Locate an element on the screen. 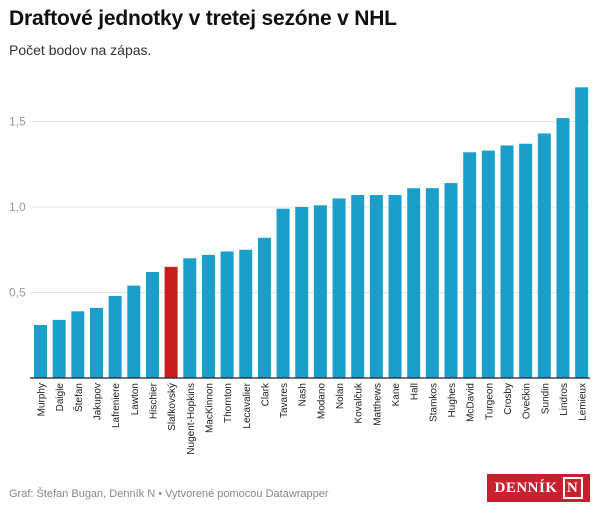  x-tick-label: Hischier is located at coordinates (153, 400).